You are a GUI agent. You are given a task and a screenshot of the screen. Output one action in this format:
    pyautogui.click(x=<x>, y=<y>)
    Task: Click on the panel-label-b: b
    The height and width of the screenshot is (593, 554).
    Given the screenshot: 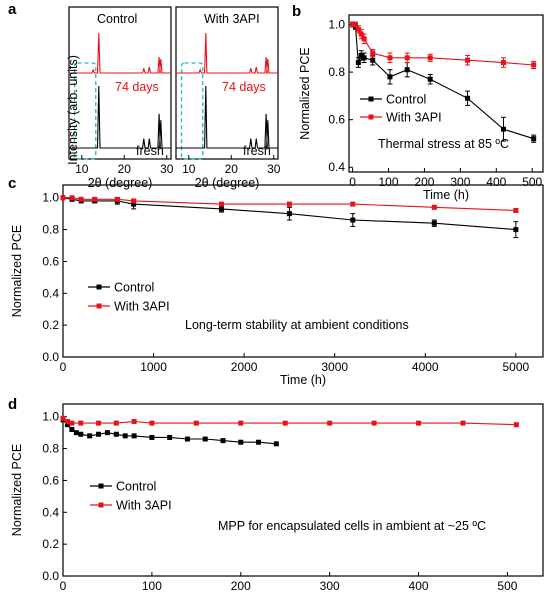 What is the action you would take?
    pyautogui.click(x=296, y=11)
    